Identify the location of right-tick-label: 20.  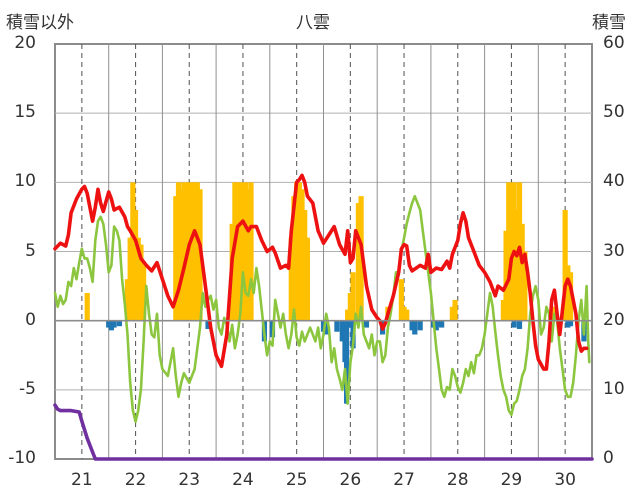
(614, 319).